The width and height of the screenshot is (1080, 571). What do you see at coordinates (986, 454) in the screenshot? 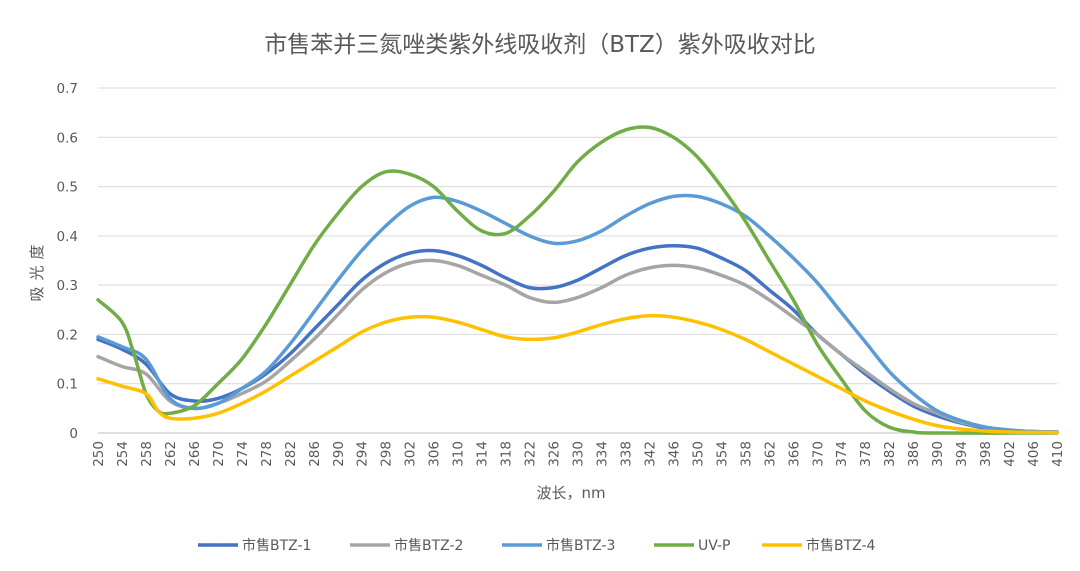
I see `x-tick-label: 398` at bounding box center [986, 454].